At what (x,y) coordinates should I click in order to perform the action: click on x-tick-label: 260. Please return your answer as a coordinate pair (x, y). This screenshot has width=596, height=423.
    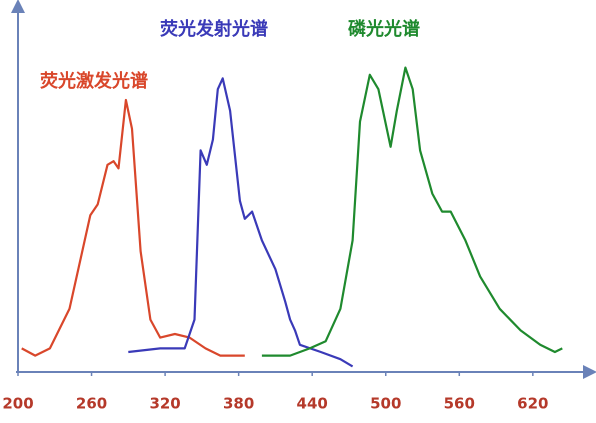
    Looking at the image, I should click on (91, 404).